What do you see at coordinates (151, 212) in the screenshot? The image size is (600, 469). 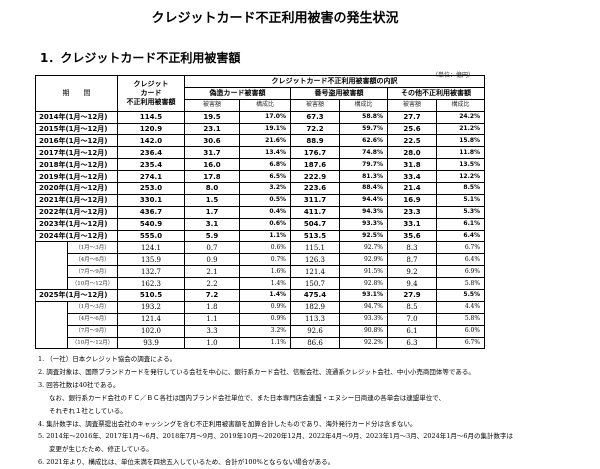 I see `total-cell: 436.7` at bounding box center [151, 212].